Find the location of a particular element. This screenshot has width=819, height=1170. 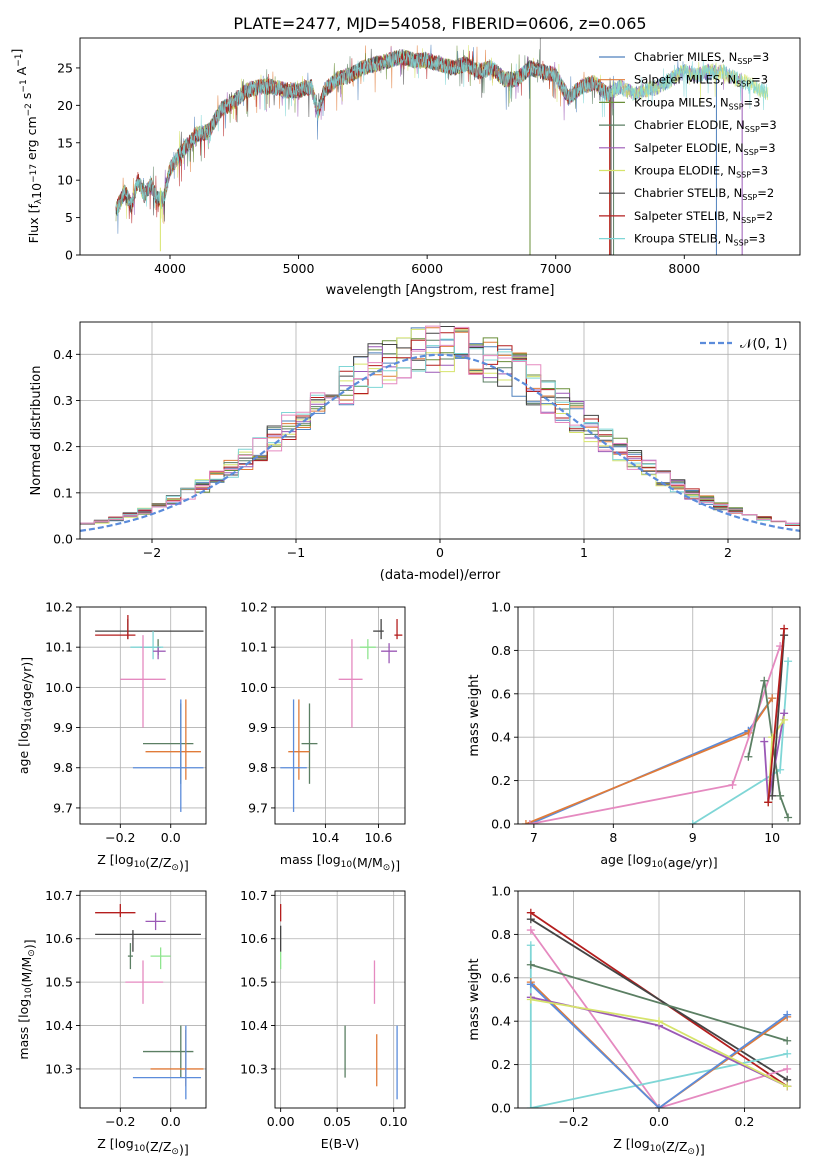

mass_vs_Z-xtick-label: −0.2 is located at coordinates (120, 1121).